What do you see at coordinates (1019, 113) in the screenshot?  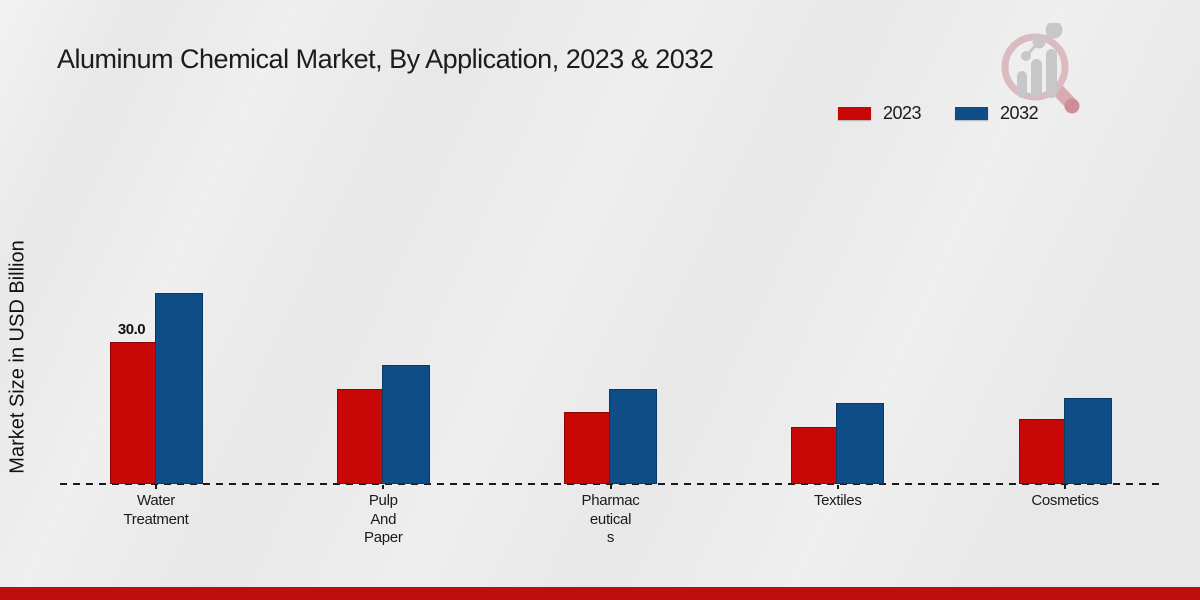 I see `legend-label: 2032` at bounding box center [1019, 113].